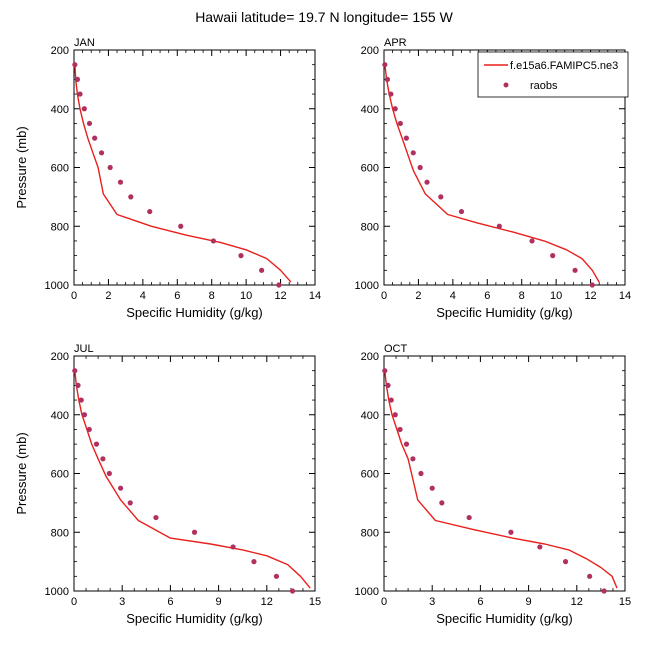 This screenshot has height=648, width=648. Describe the element at coordinates (219, 602) in the screenshot. I see `x-tick-label: 9` at that location.